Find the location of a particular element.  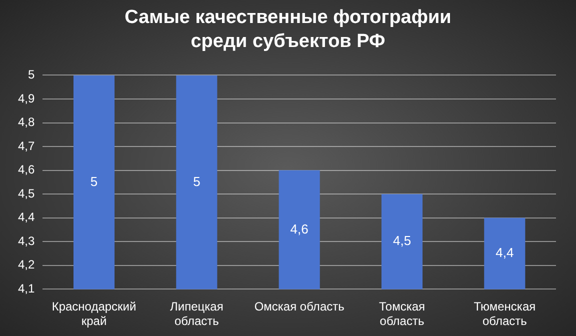

y-tick-label: 5 is located at coordinates (31, 75).